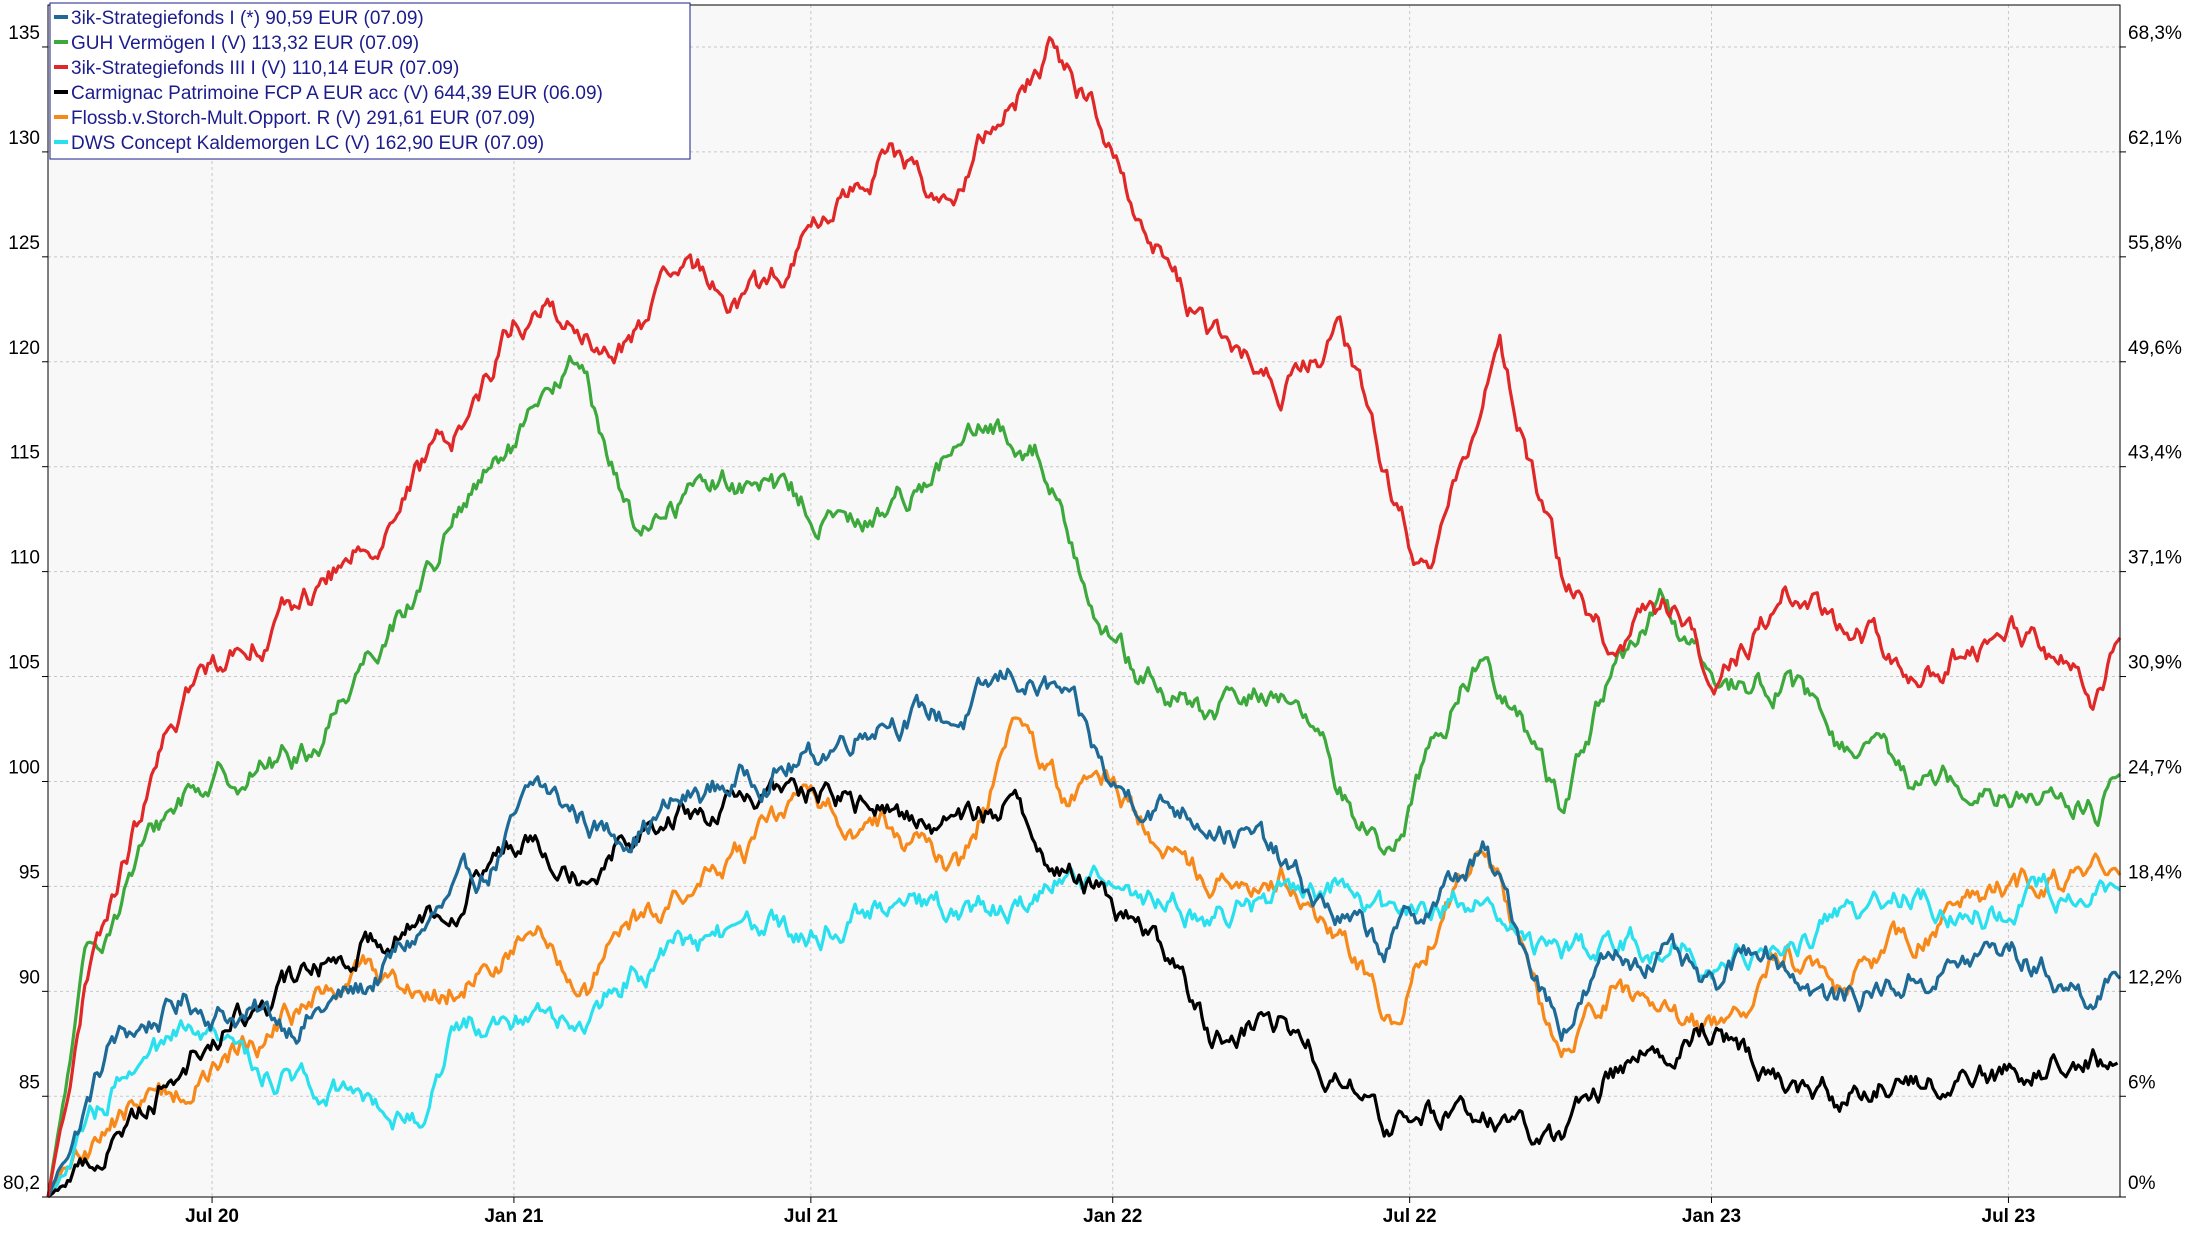  I want to click on y-right-tick-label: 30,9%, so click(2155, 663).